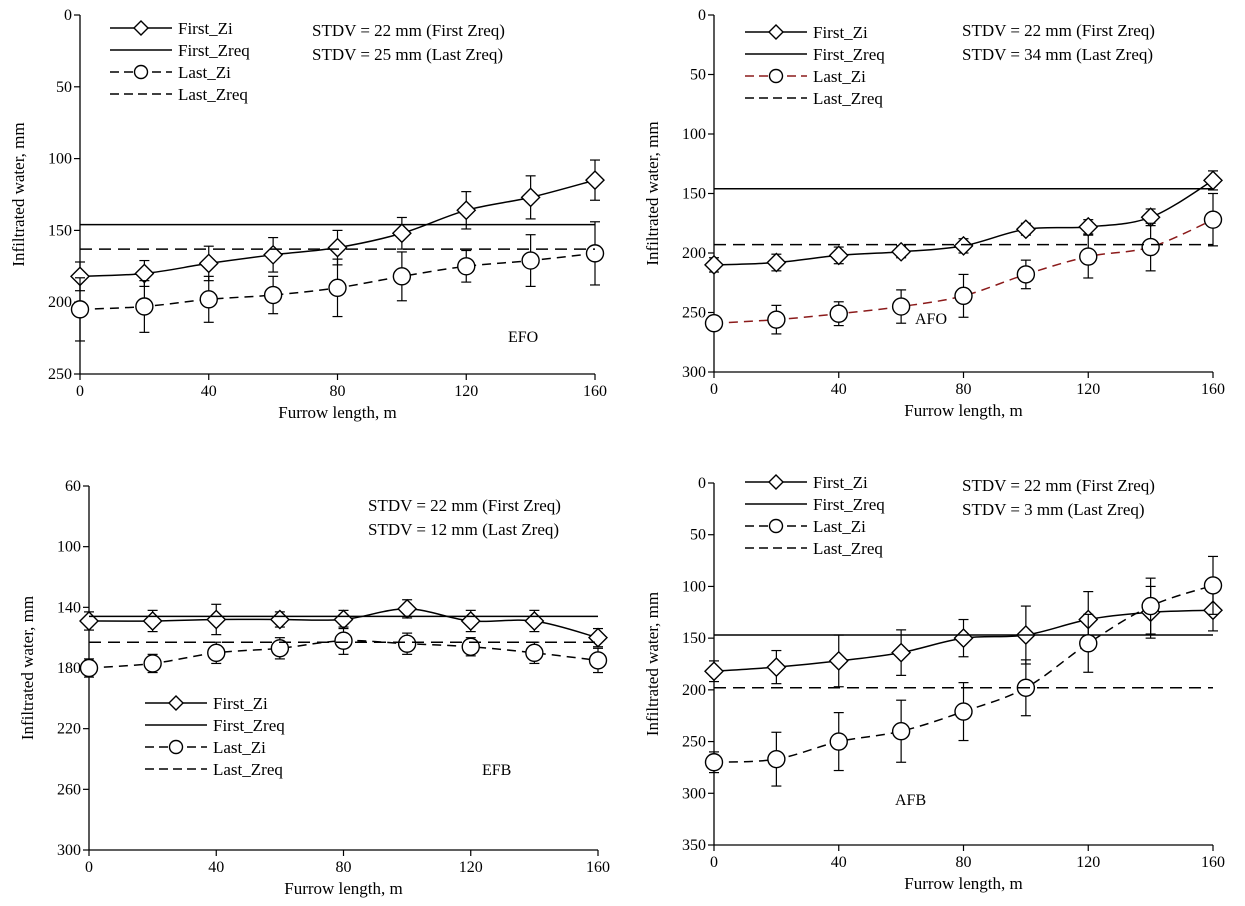 The width and height of the screenshot is (1245, 906). Describe the element at coordinates (931, 319) in the screenshot. I see `panel-label: AFO` at that location.